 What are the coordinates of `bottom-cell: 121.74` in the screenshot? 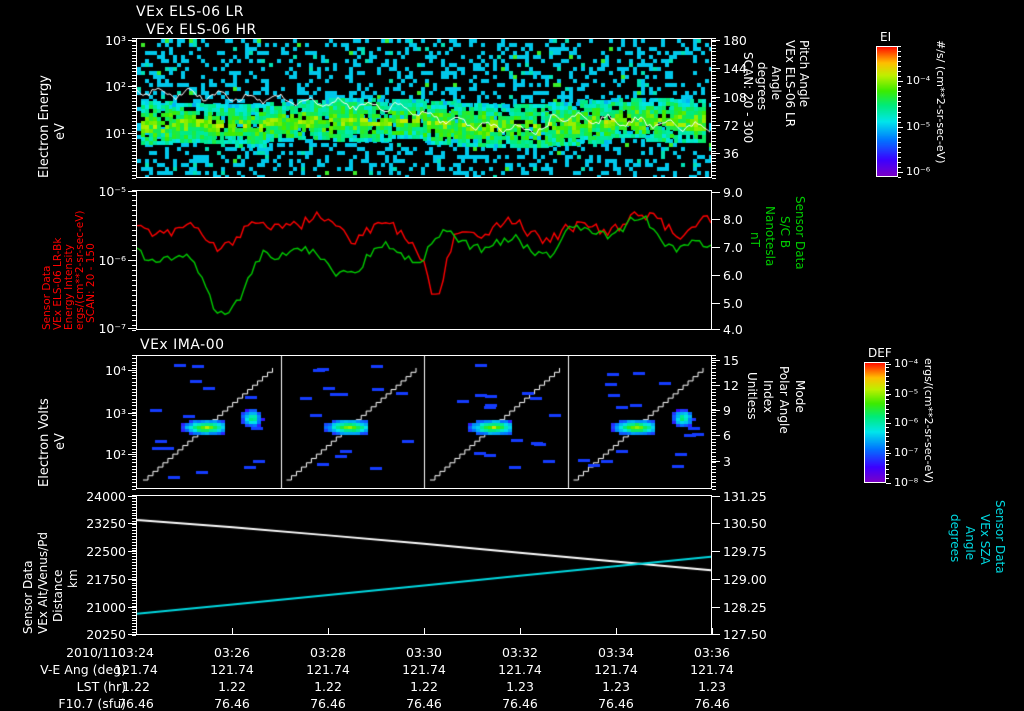 It's located at (424, 669).